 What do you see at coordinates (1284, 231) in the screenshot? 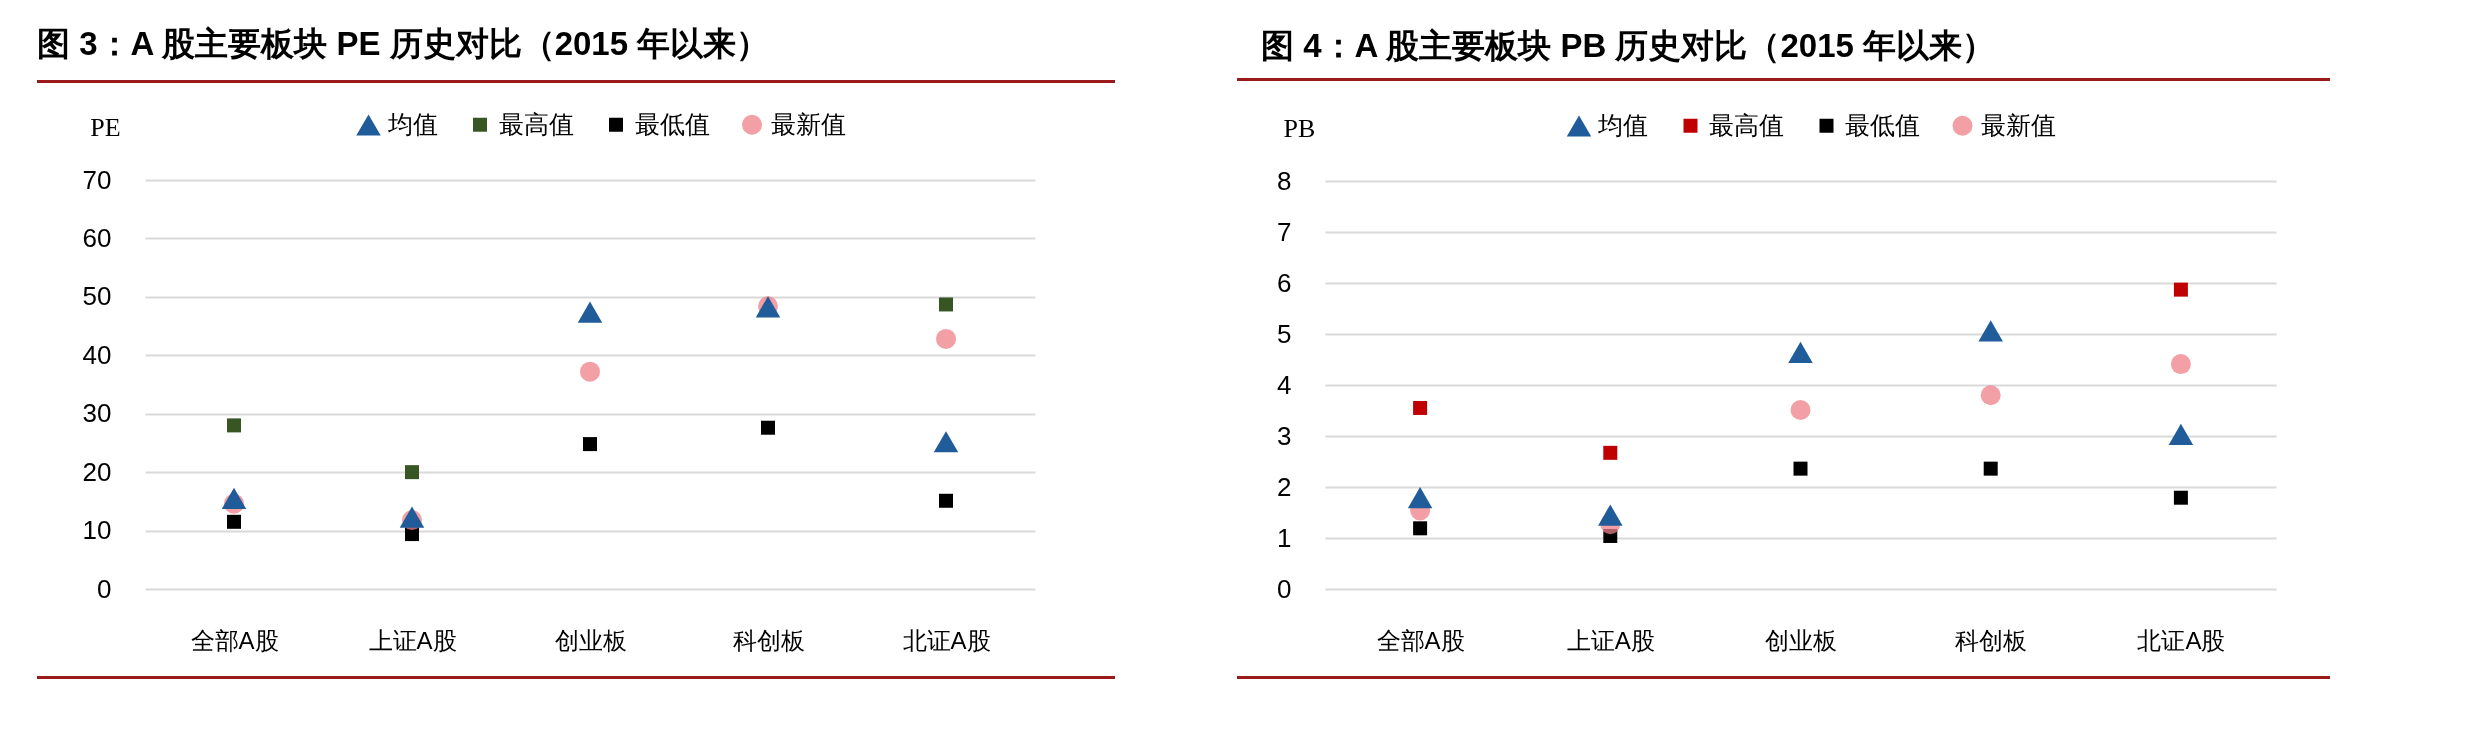
I see `y-tick-label: 7` at bounding box center [1284, 231].